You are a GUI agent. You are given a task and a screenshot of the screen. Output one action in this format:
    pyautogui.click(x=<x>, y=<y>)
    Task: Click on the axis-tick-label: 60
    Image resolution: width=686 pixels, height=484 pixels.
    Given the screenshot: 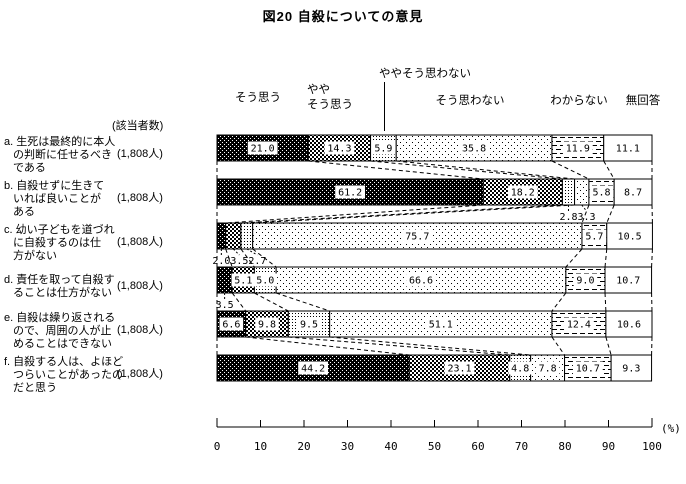 What is the action you would take?
    pyautogui.click(x=477, y=446)
    